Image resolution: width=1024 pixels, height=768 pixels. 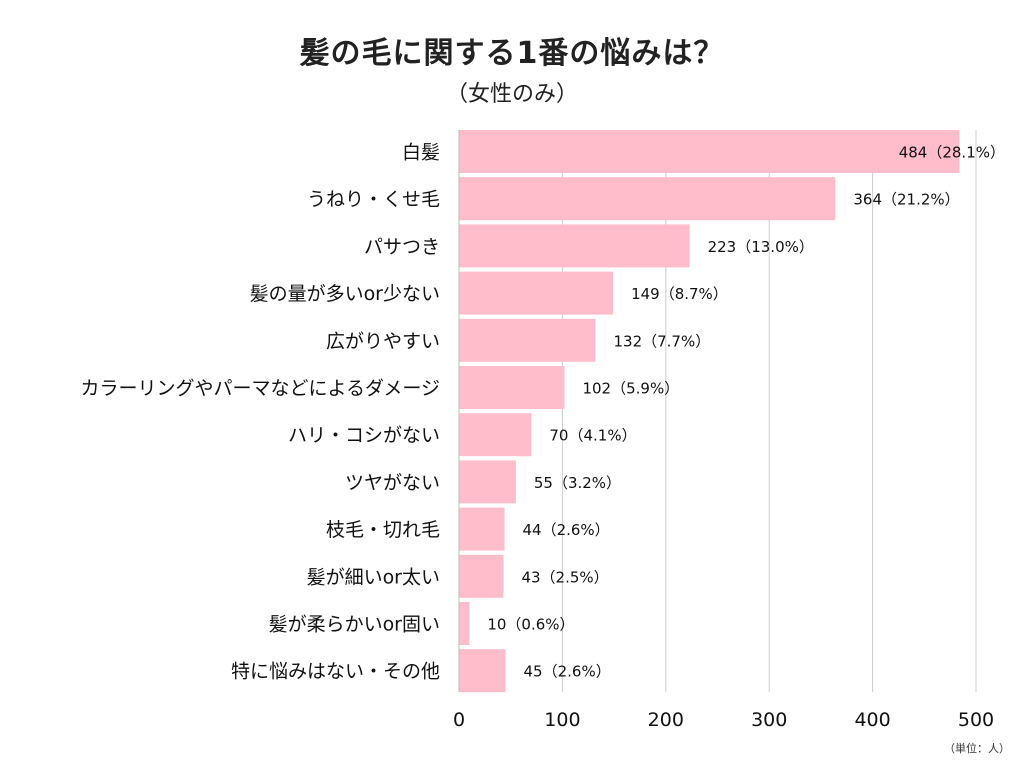 What do you see at coordinates (666, 720) in the screenshot?
I see `x-tick-label: 200` at bounding box center [666, 720].